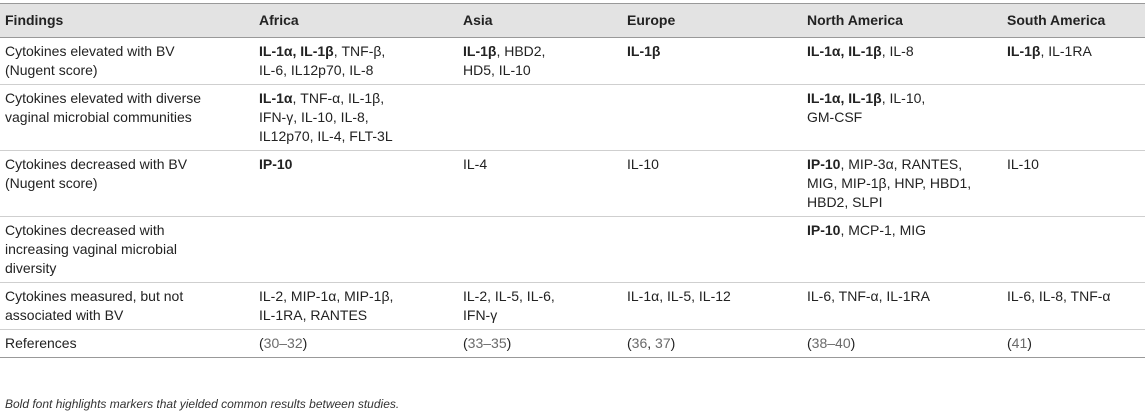 The image size is (1145, 420). Describe the element at coordinates (717, 117) in the screenshot. I see `cell-europe` at that location.